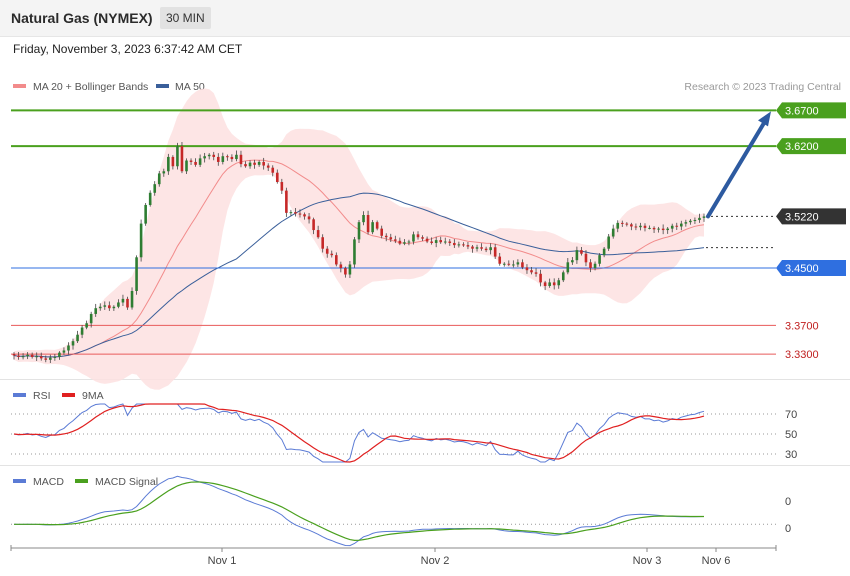  What do you see at coordinates (764, 119) in the screenshot?
I see `forecast-arrow-head` at bounding box center [764, 119].